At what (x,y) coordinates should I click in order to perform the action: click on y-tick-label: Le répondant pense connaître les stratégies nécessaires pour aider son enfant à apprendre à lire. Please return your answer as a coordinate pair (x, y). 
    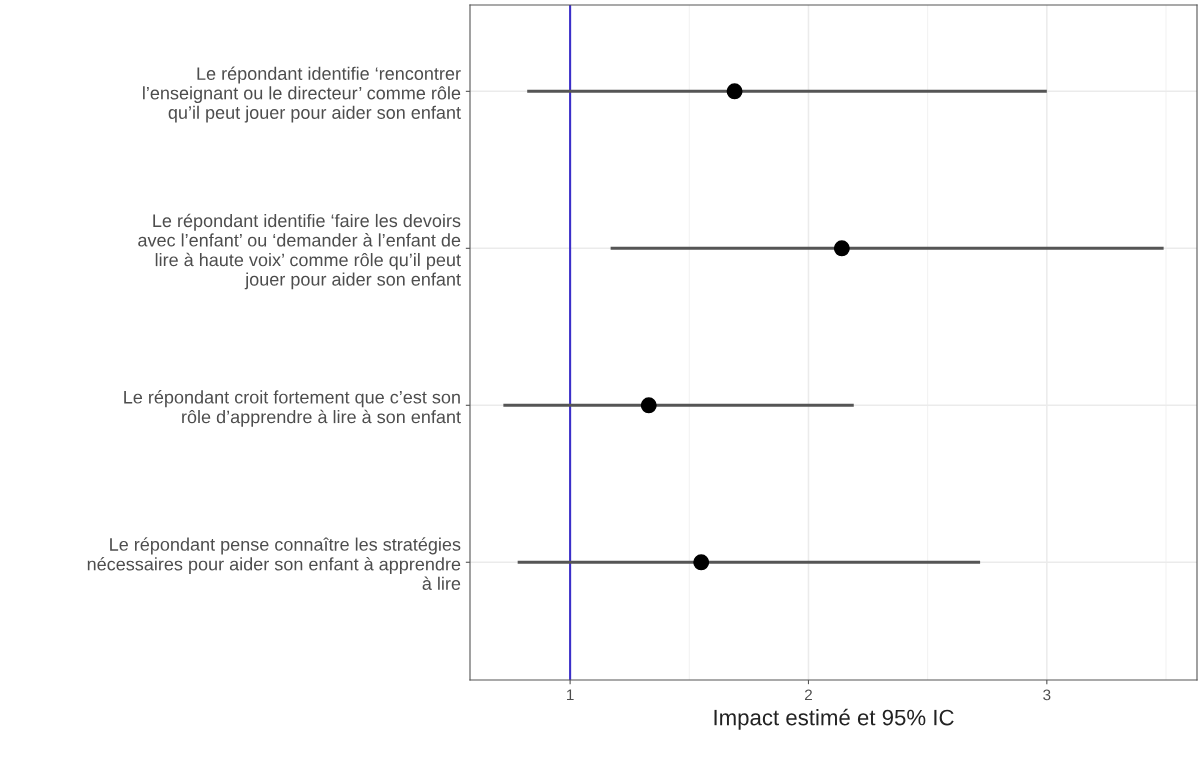
    Looking at the image, I should click on (274, 563).